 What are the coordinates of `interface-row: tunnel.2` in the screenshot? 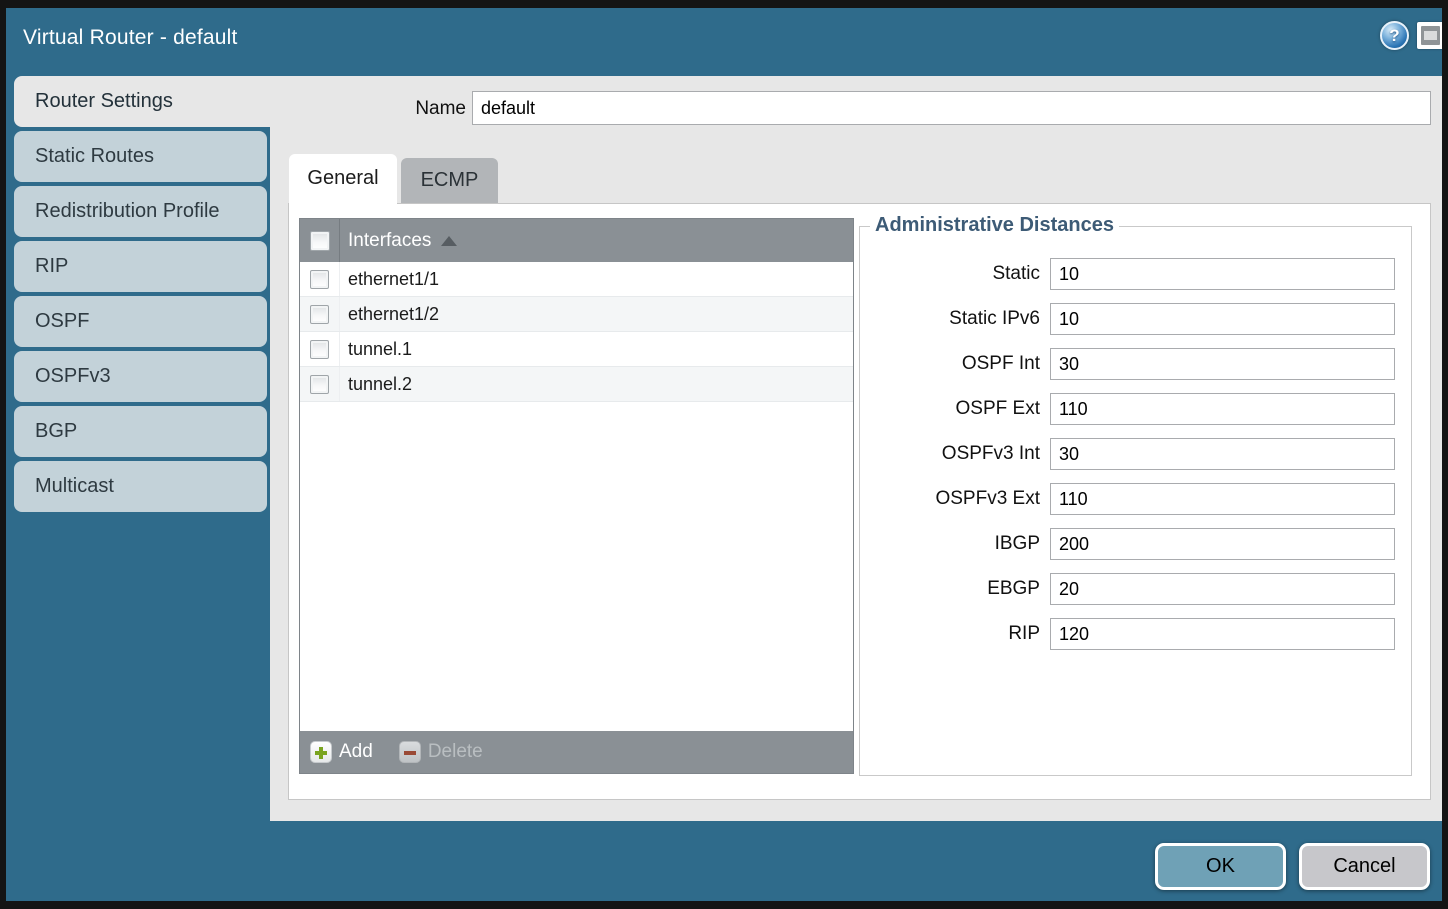 It's located at (576, 384).